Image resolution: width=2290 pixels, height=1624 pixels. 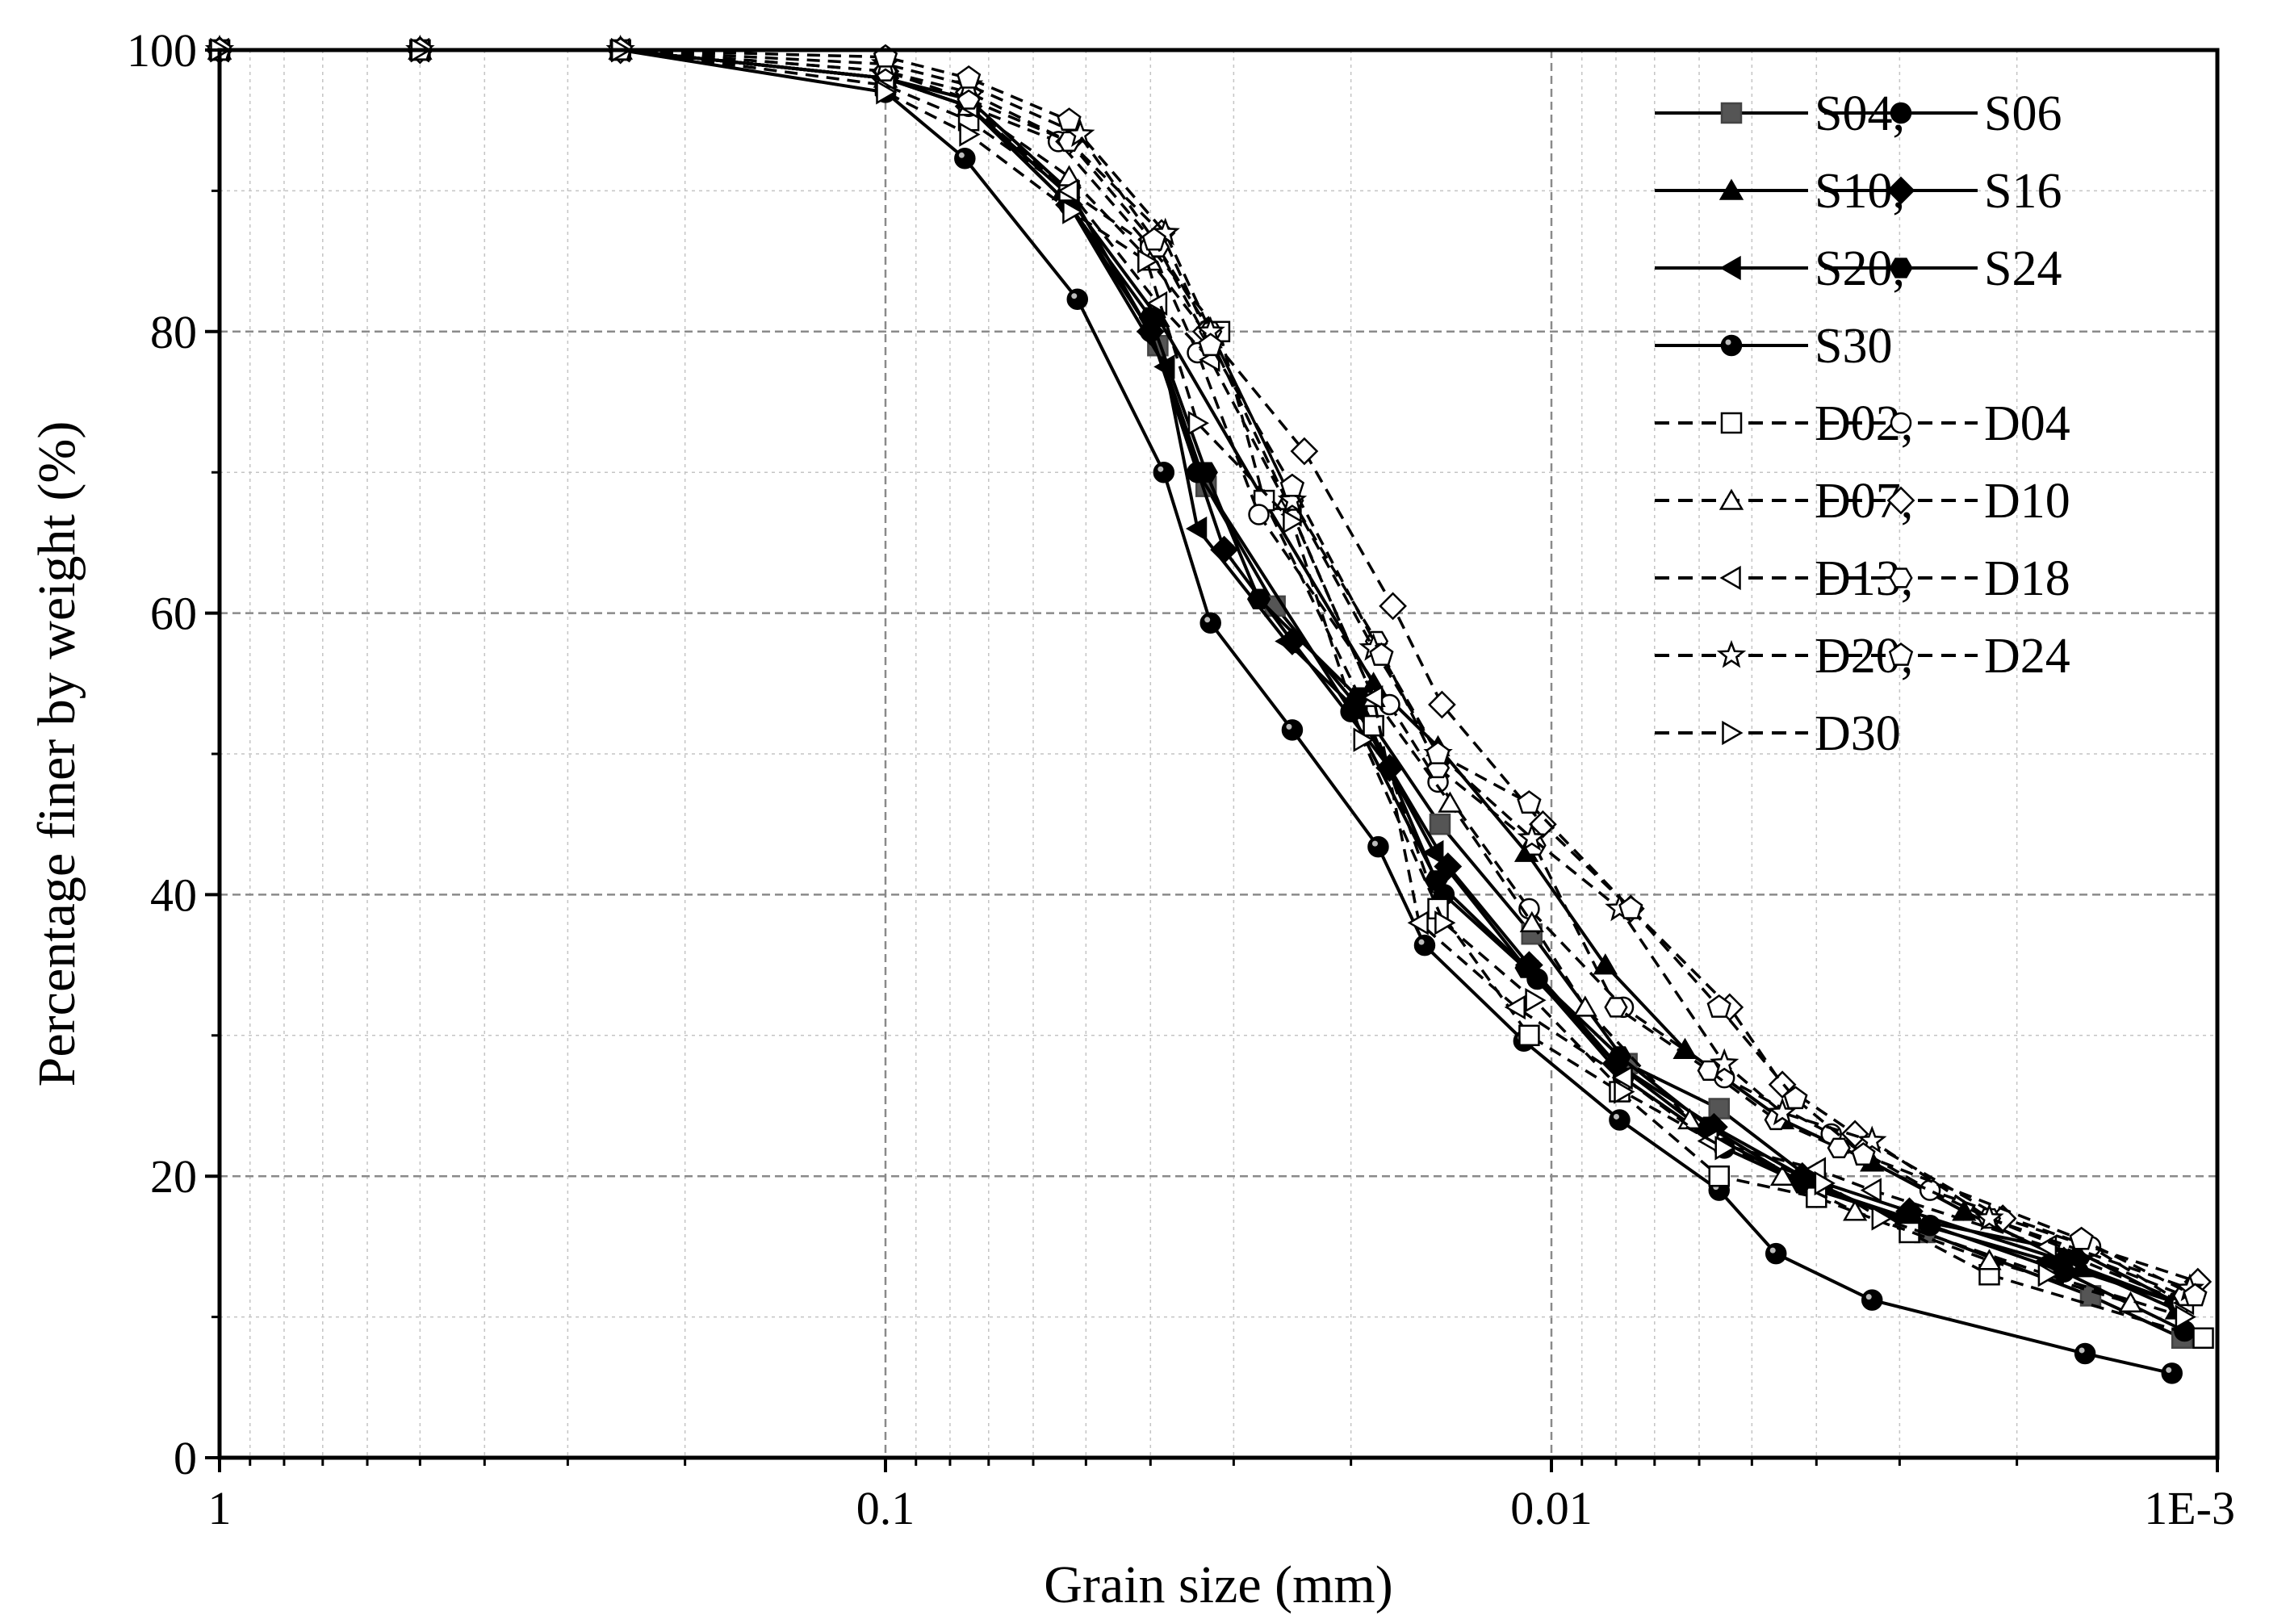 What do you see at coordinates (885, 1508) in the screenshot?
I see `x-tick-label: 0.1` at bounding box center [885, 1508].